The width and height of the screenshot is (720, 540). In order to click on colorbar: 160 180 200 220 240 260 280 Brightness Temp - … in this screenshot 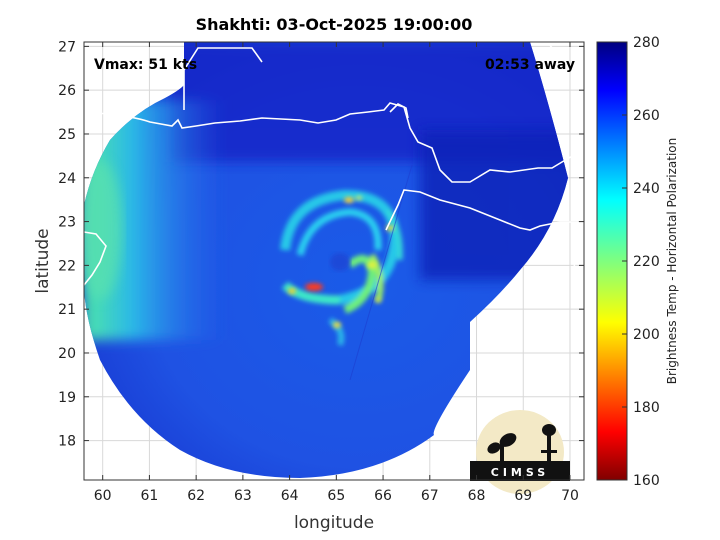, I will do `click(637, 262)`.